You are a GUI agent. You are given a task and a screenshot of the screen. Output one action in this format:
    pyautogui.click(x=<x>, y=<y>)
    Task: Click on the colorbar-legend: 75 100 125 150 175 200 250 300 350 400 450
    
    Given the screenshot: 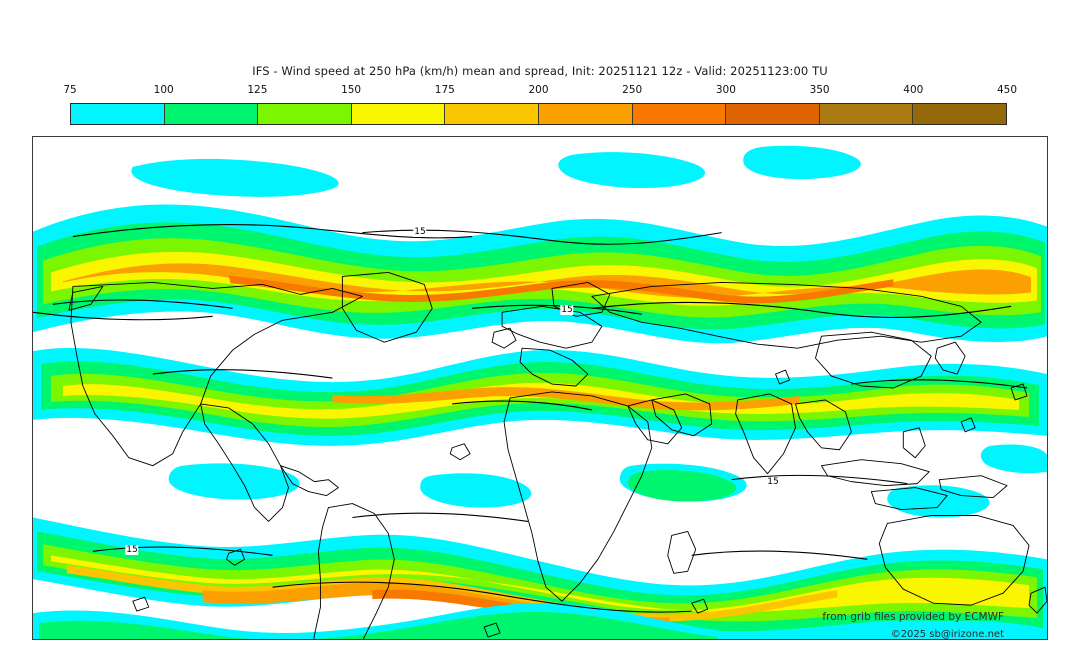 What is the action you would take?
    pyautogui.click(x=540, y=105)
    